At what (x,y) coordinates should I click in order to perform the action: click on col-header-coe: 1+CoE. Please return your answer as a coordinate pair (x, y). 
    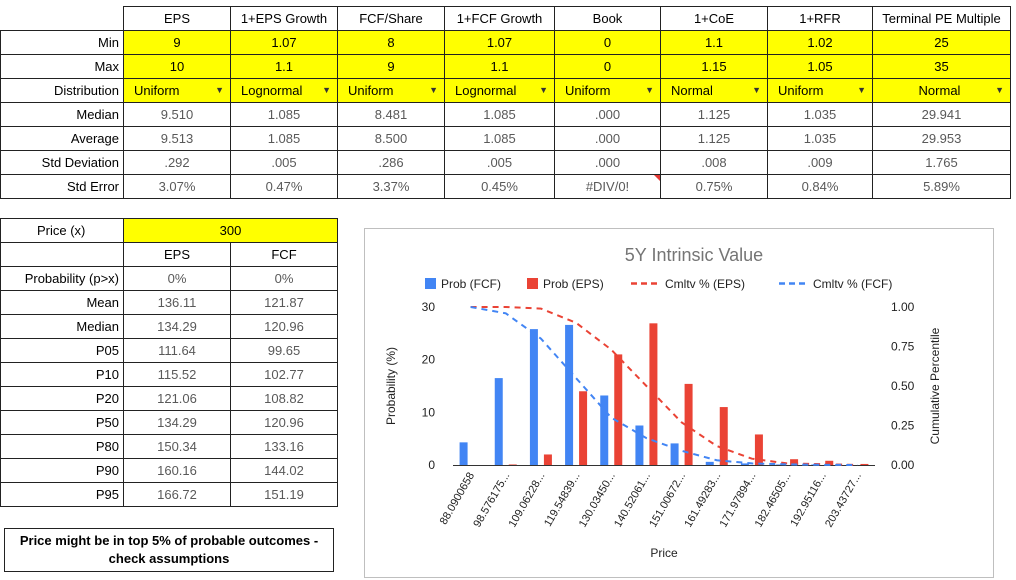
    Looking at the image, I should click on (714, 18).